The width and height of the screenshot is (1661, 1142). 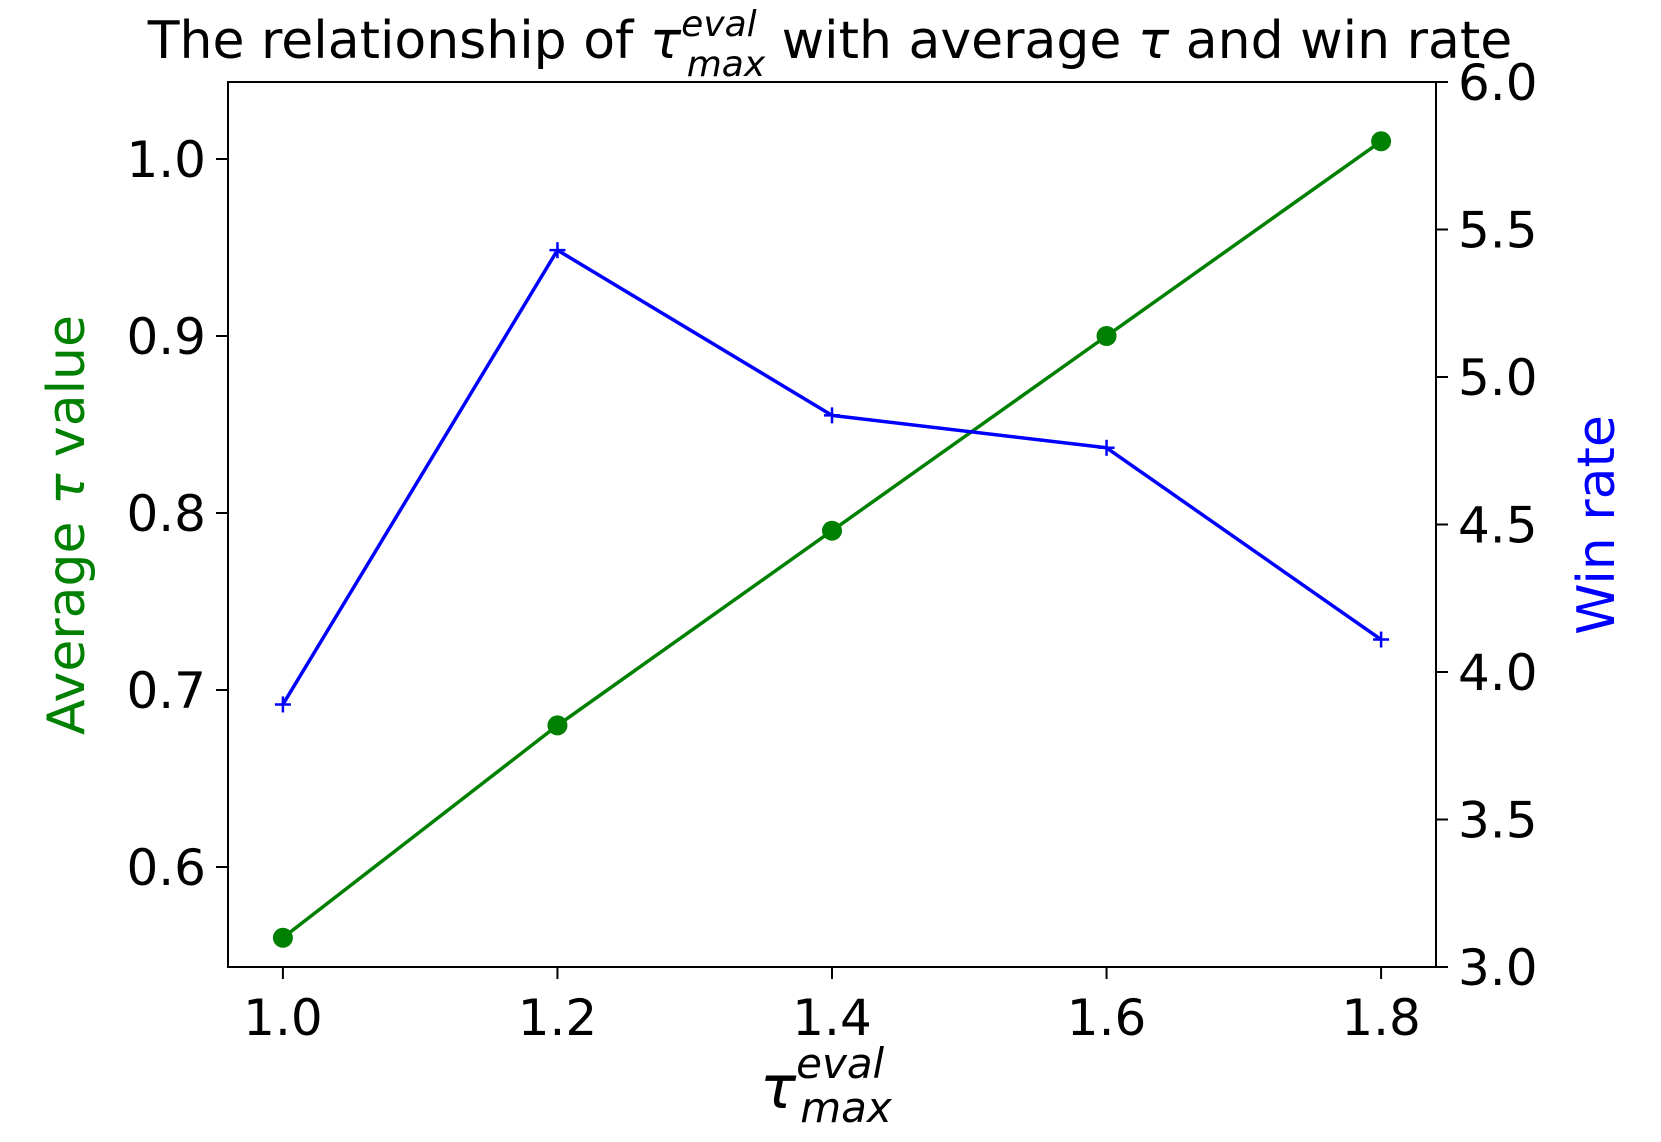 I want to click on right-y-axis: 3.0 3.5 4.0 4.5 5.0 5.5 6.0, so click(x=1487, y=525).